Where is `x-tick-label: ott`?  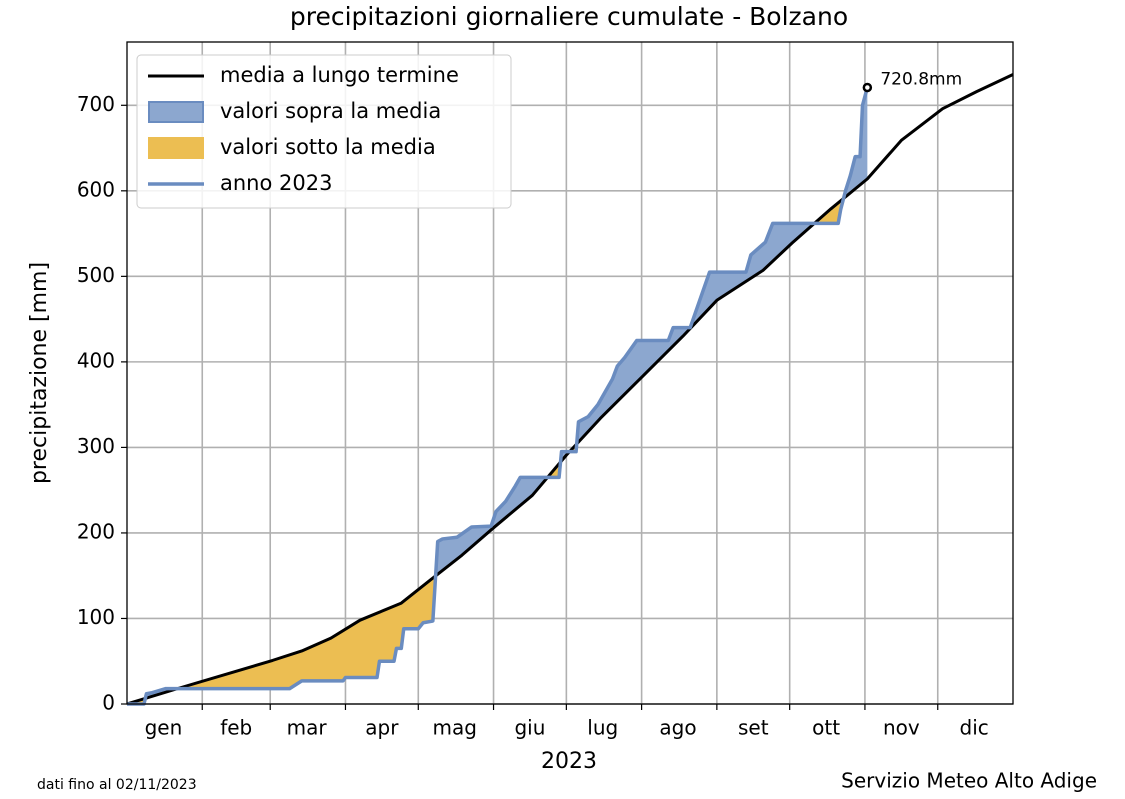
x-tick-label: ott is located at coordinates (826, 728).